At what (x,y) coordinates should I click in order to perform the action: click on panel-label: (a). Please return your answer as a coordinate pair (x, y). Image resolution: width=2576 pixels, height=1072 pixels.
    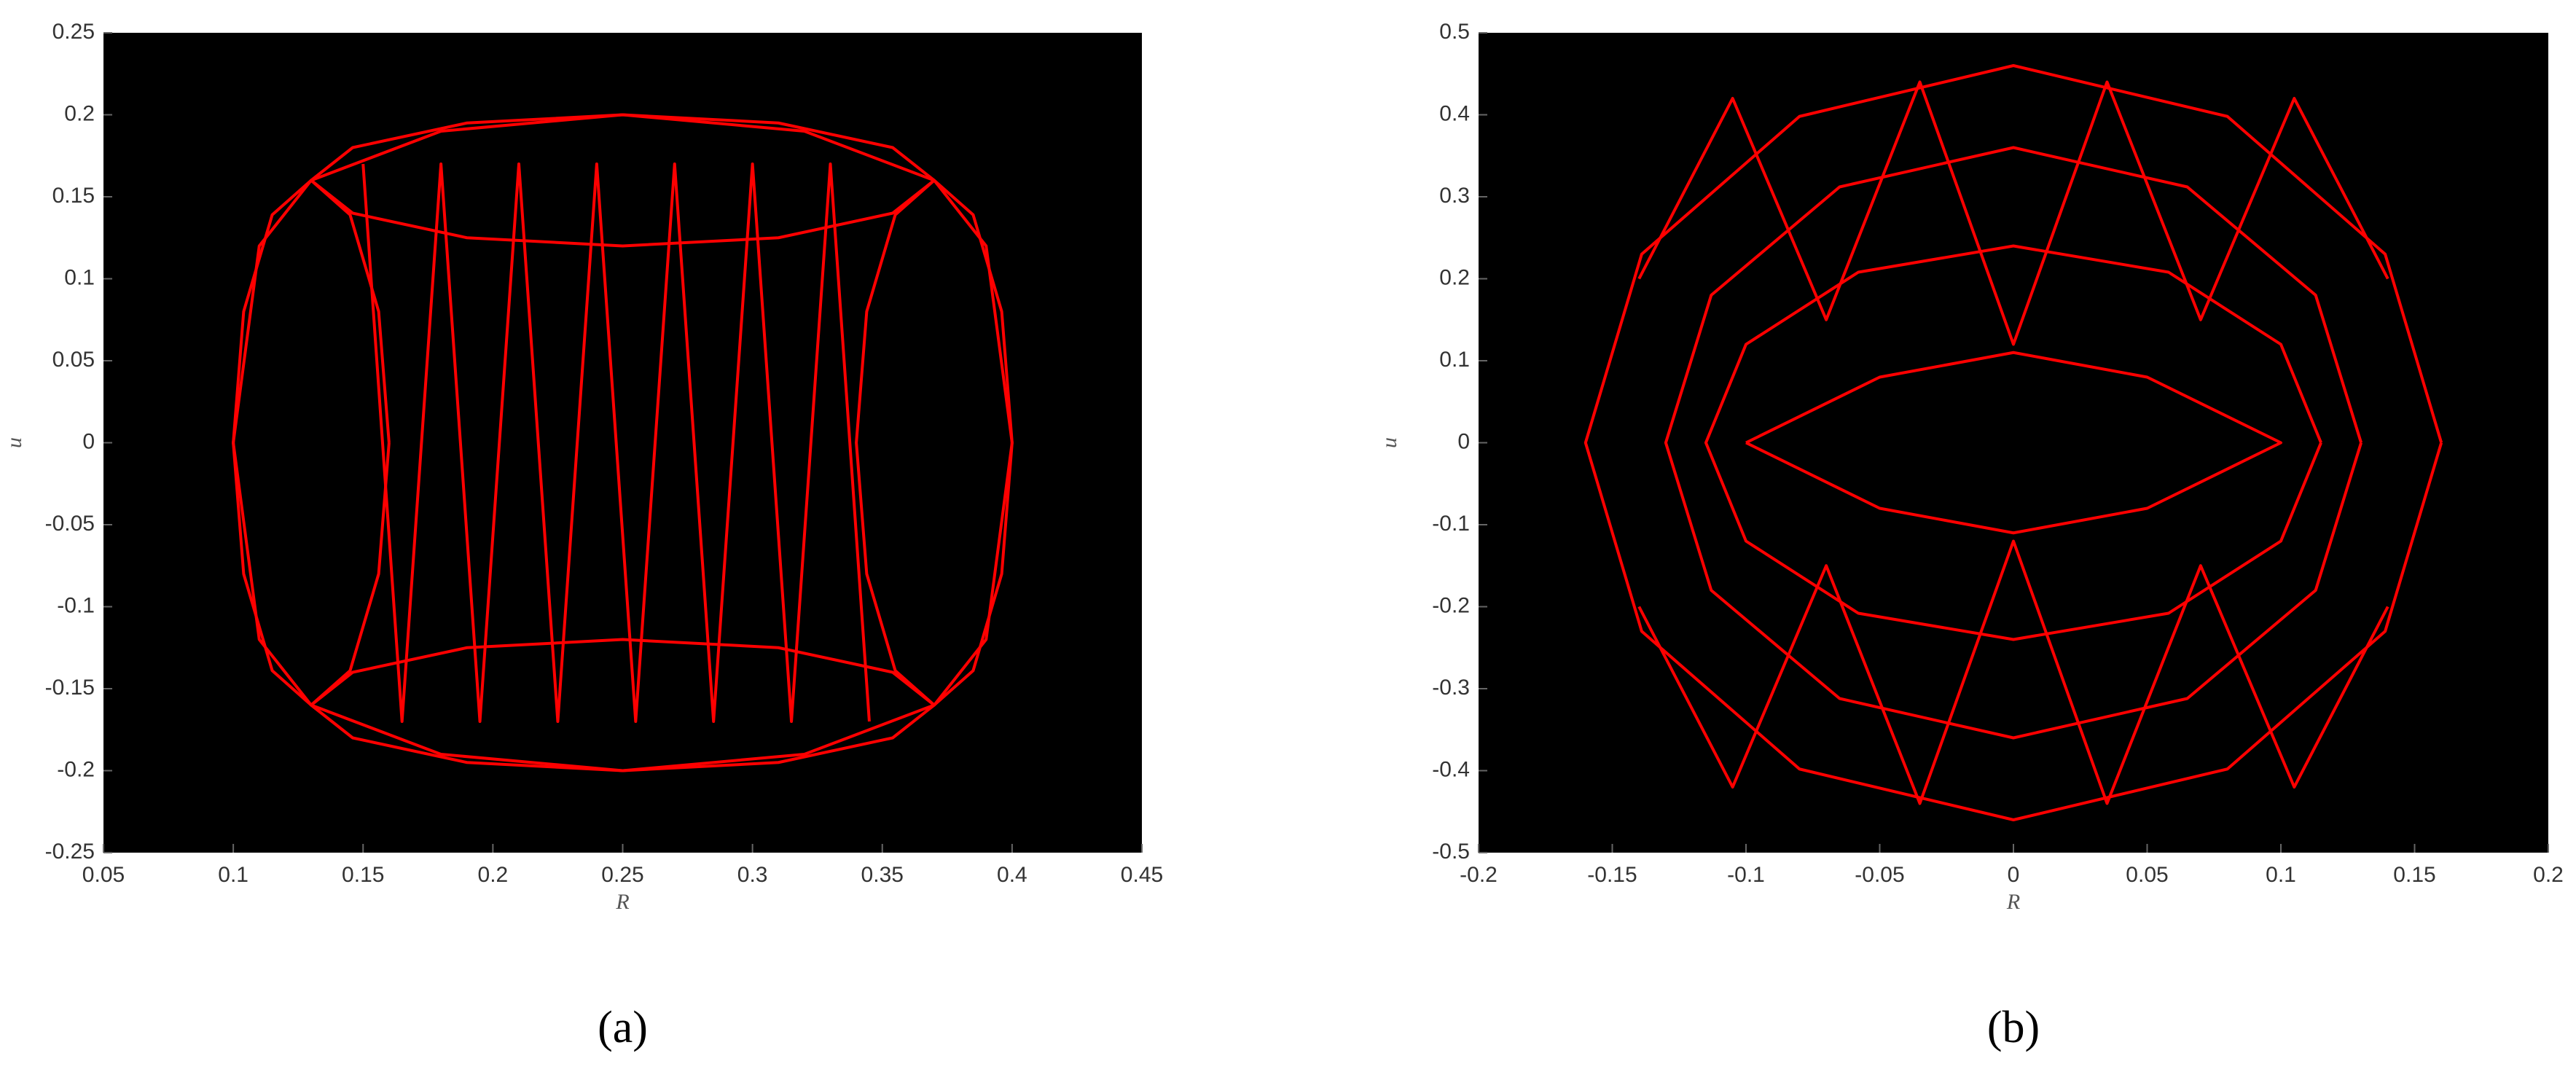
    Looking at the image, I should click on (623, 1027).